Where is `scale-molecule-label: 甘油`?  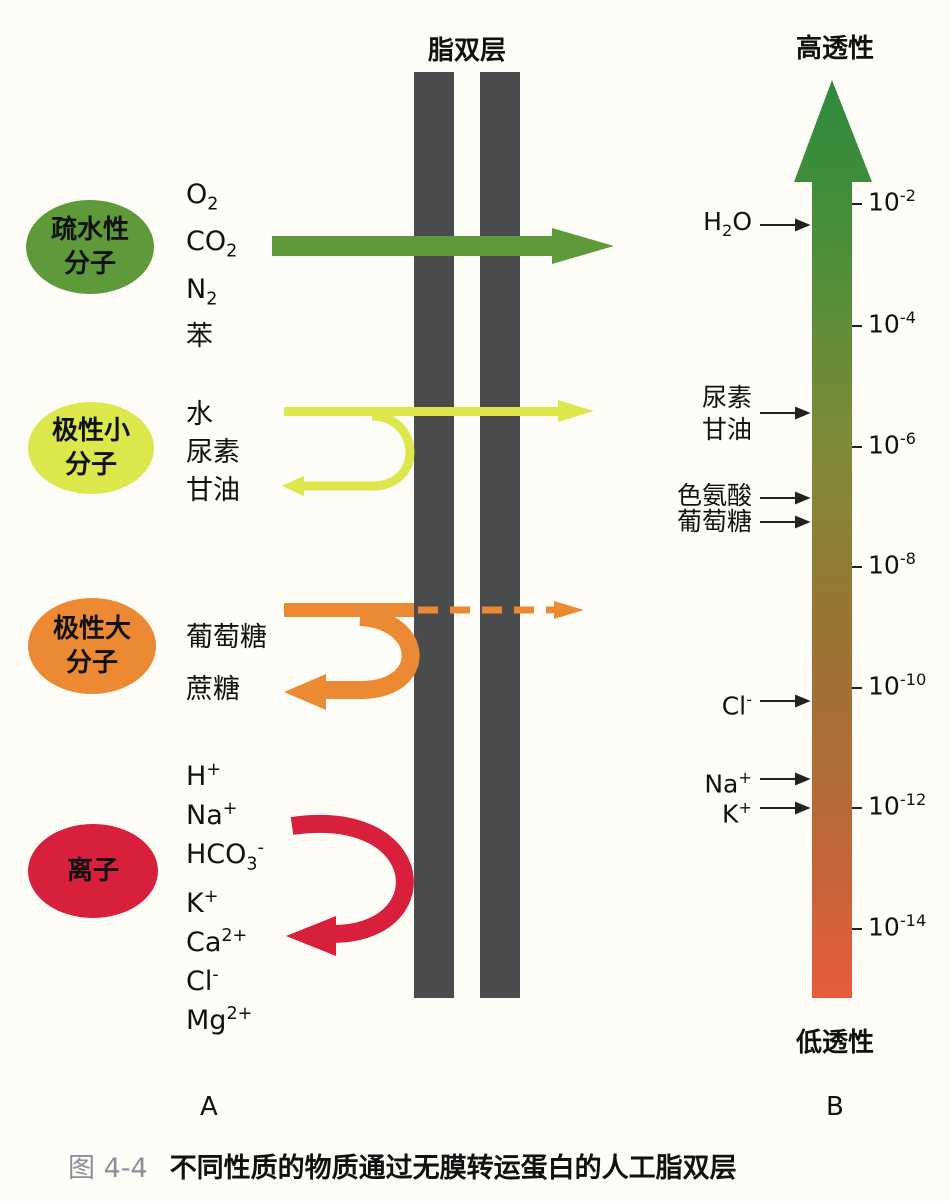
scale-molecule-label: 甘油 is located at coordinates (726, 429).